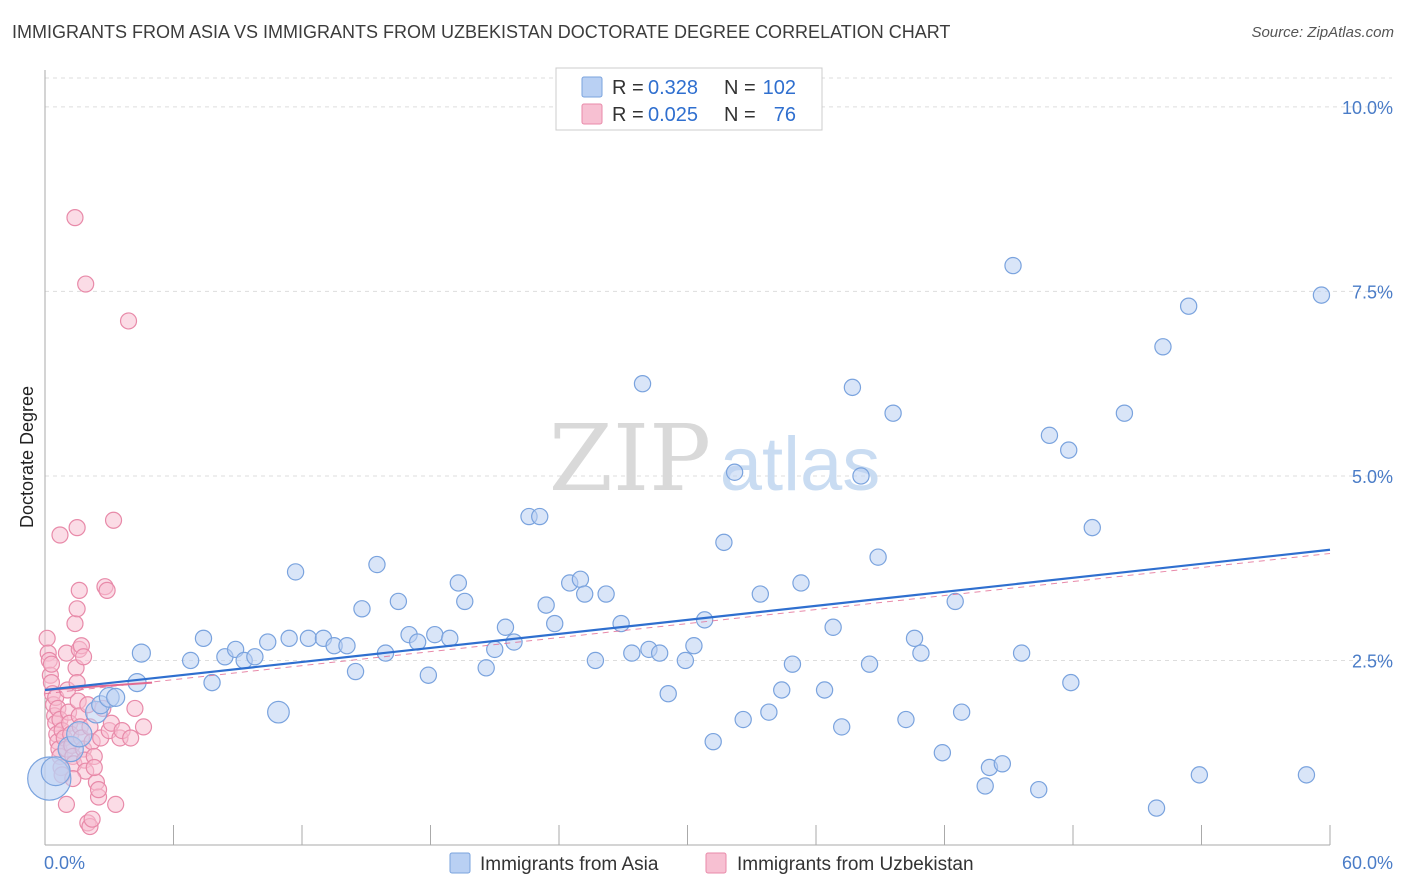 The width and height of the screenshot is (1406, 892). Describe the element at coordinates (1367, 108) in the screenshot. I see `y-tick-label-3: 10.0%` at that location.